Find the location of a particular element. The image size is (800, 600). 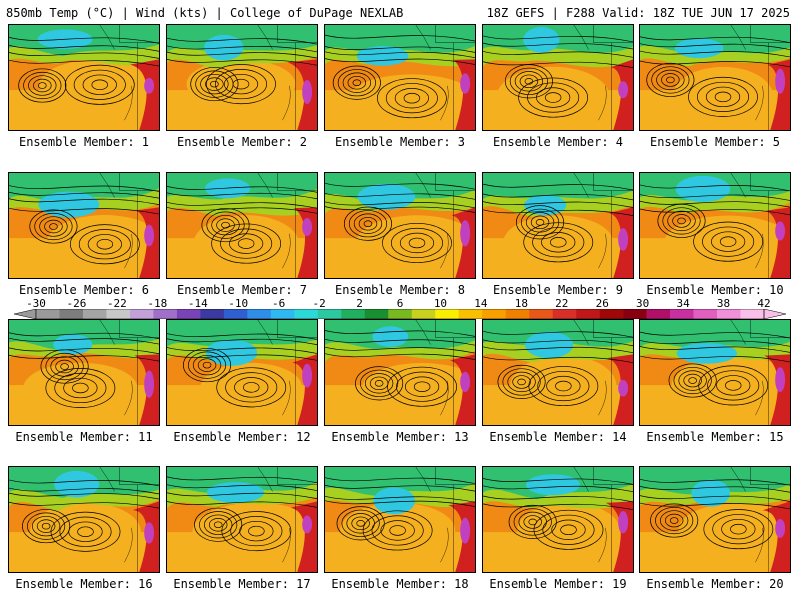

colorbar-tick-label: 26 is located at coordinates (602, 303).